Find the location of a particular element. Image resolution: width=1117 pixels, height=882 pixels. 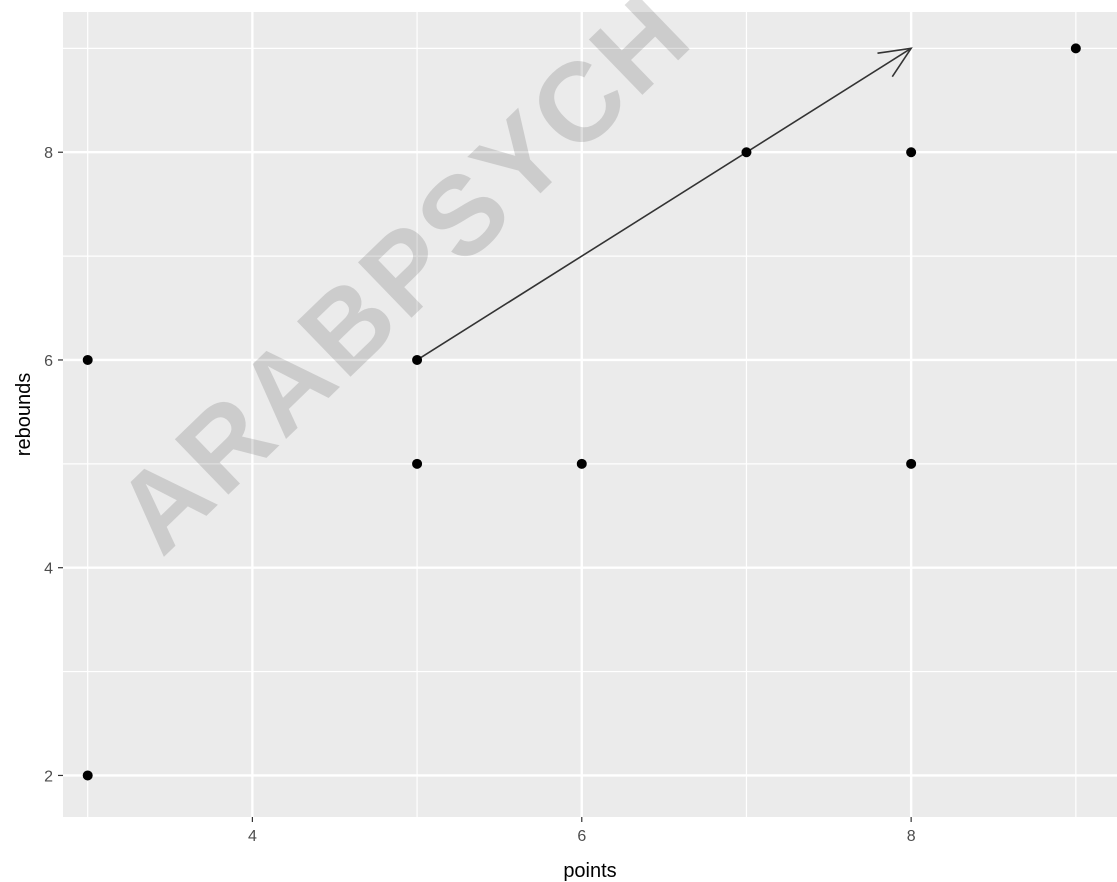

y-tick-label: 6 is located at coordinates (48, 361).